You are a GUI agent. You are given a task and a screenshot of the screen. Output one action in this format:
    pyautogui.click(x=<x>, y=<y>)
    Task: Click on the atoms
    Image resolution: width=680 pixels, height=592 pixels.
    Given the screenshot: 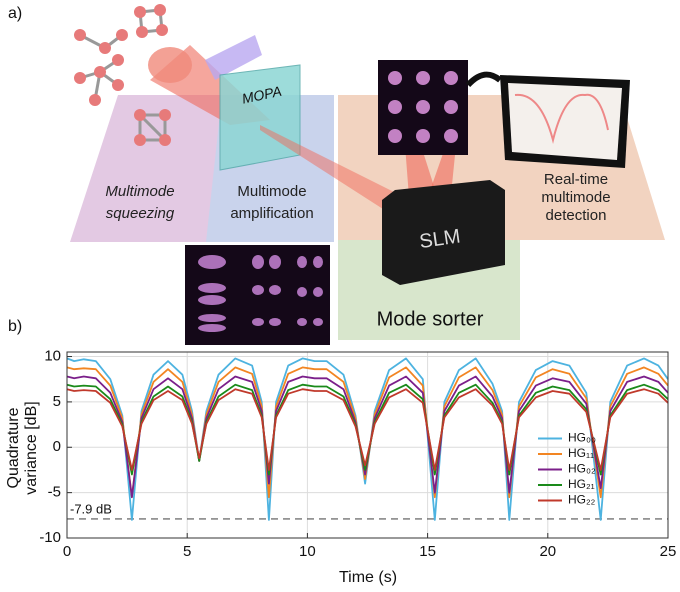 What is the action you would take?
    pyautogui.click(x=122, y=75)
    